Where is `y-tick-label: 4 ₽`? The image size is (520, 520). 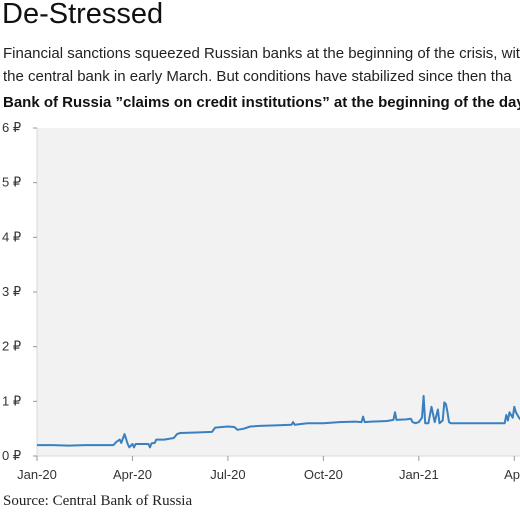
y-tick-label: 4 ₽ is located at coordinates (11, 236).